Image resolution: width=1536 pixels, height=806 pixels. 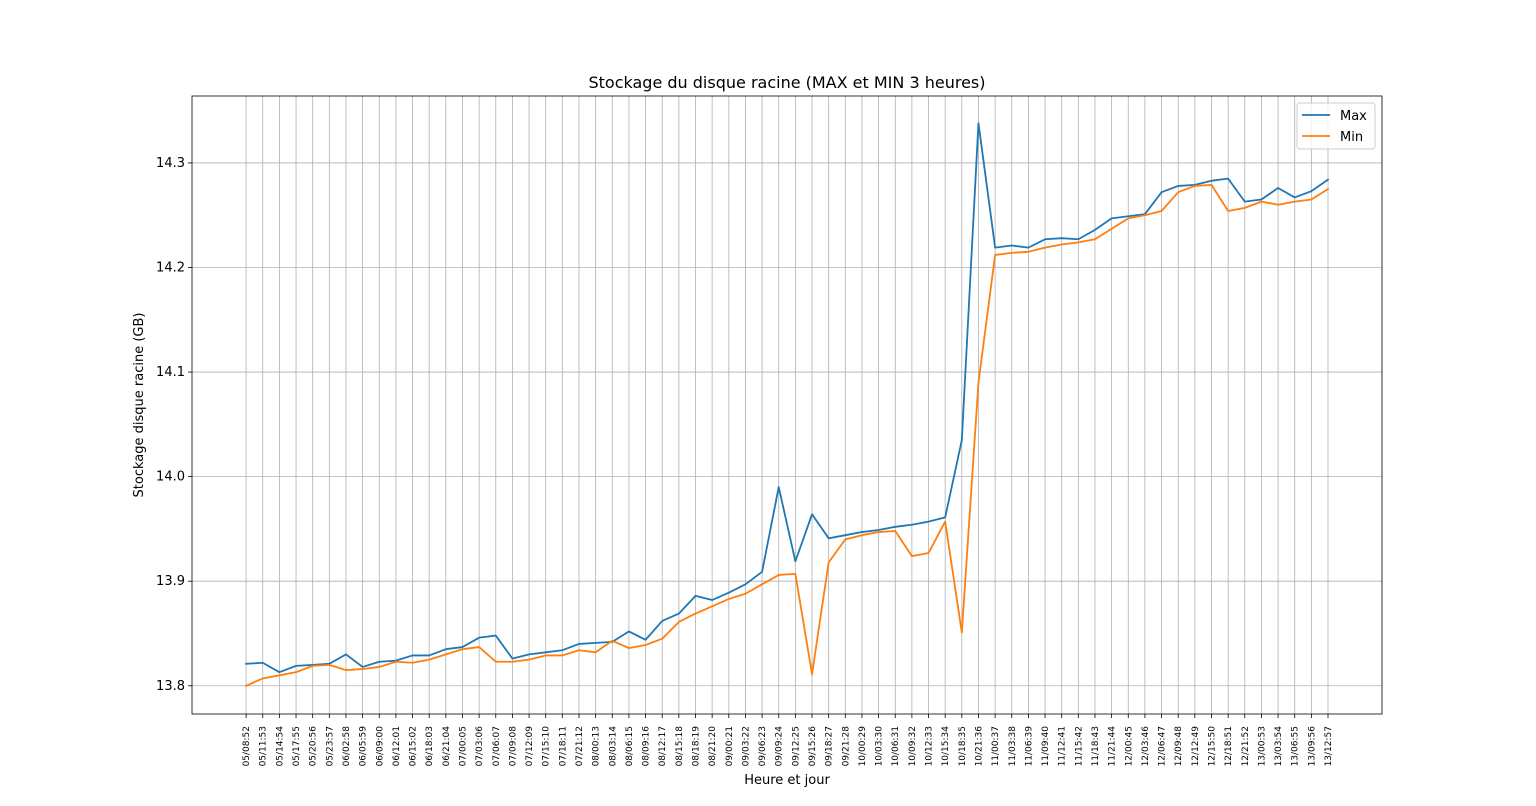 I want to click on x-tick-label: 10/03:30, so click(x=880, y=746).